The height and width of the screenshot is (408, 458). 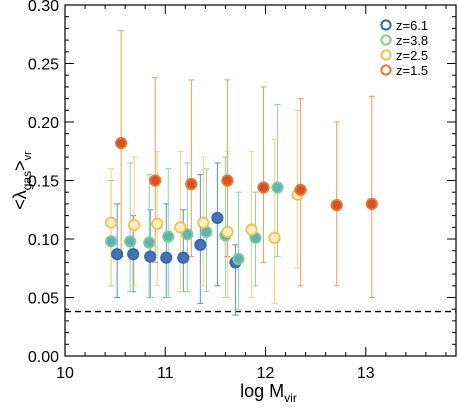 I want to click on y-tick-label: 0.15, so click(x=43, y=182).